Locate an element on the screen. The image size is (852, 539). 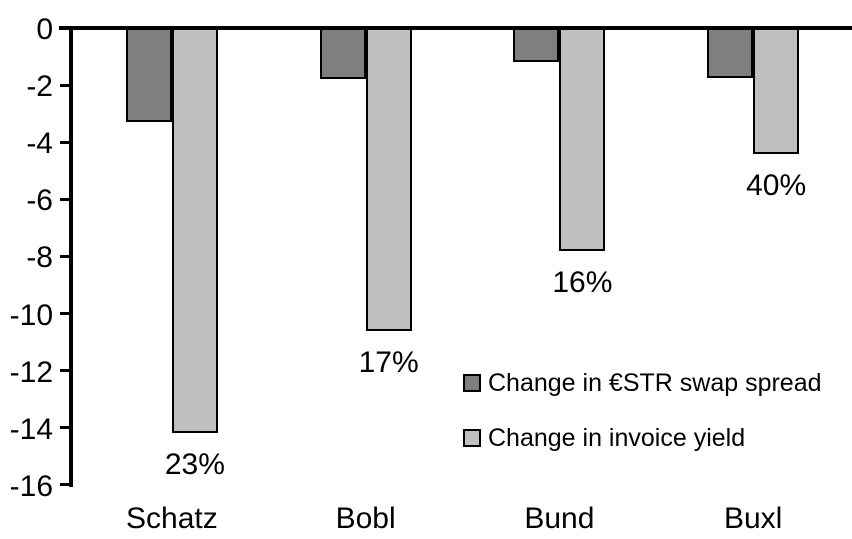
bar-swap-spread-bobl is located at coordinates (342, 54).